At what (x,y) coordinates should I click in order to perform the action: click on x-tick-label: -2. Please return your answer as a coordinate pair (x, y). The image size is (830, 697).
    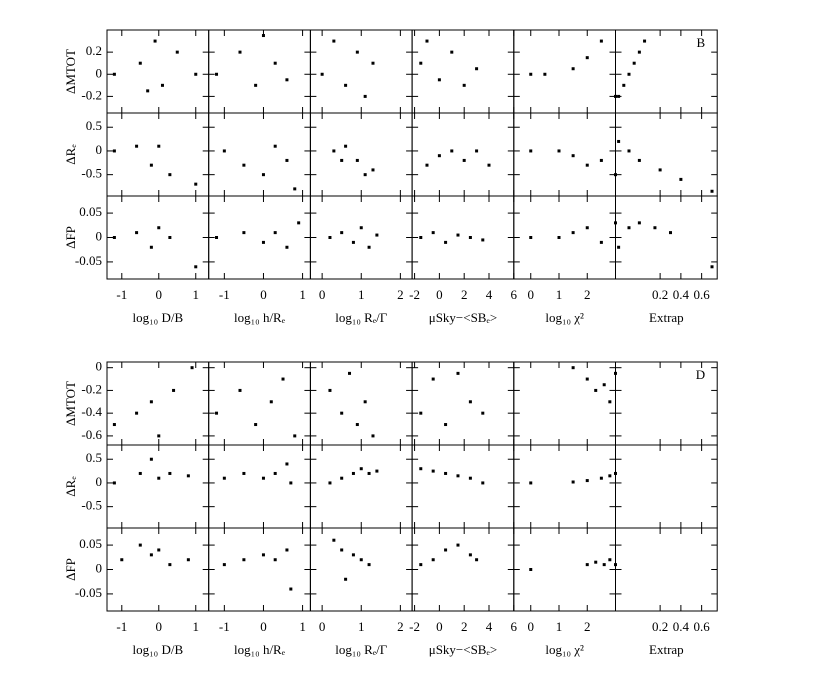
    Looking at the image, I should click on (414, 294).